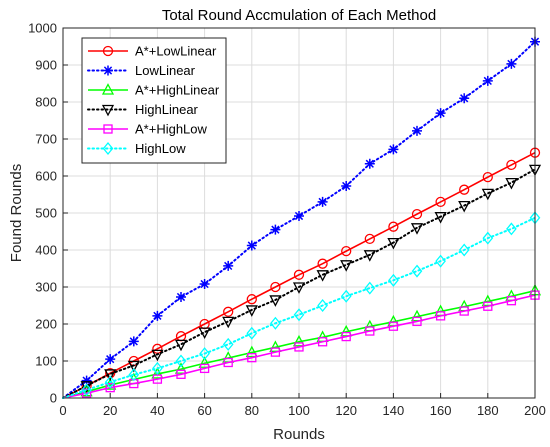  What do you see at coordinates (46, 250) in the screenshot?
I see `y-tick-label: 400` at bounding box center [46, 250].